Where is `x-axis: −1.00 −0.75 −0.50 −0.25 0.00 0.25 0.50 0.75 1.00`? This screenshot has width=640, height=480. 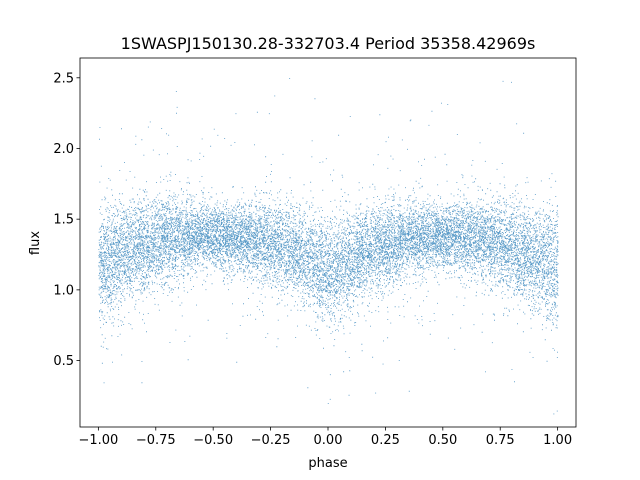 x-axis: −1.00 −0.75 −0.50 −0.25 0.00 0.25 0.50 0.75 1.00 is located at coordinates (325, 437).